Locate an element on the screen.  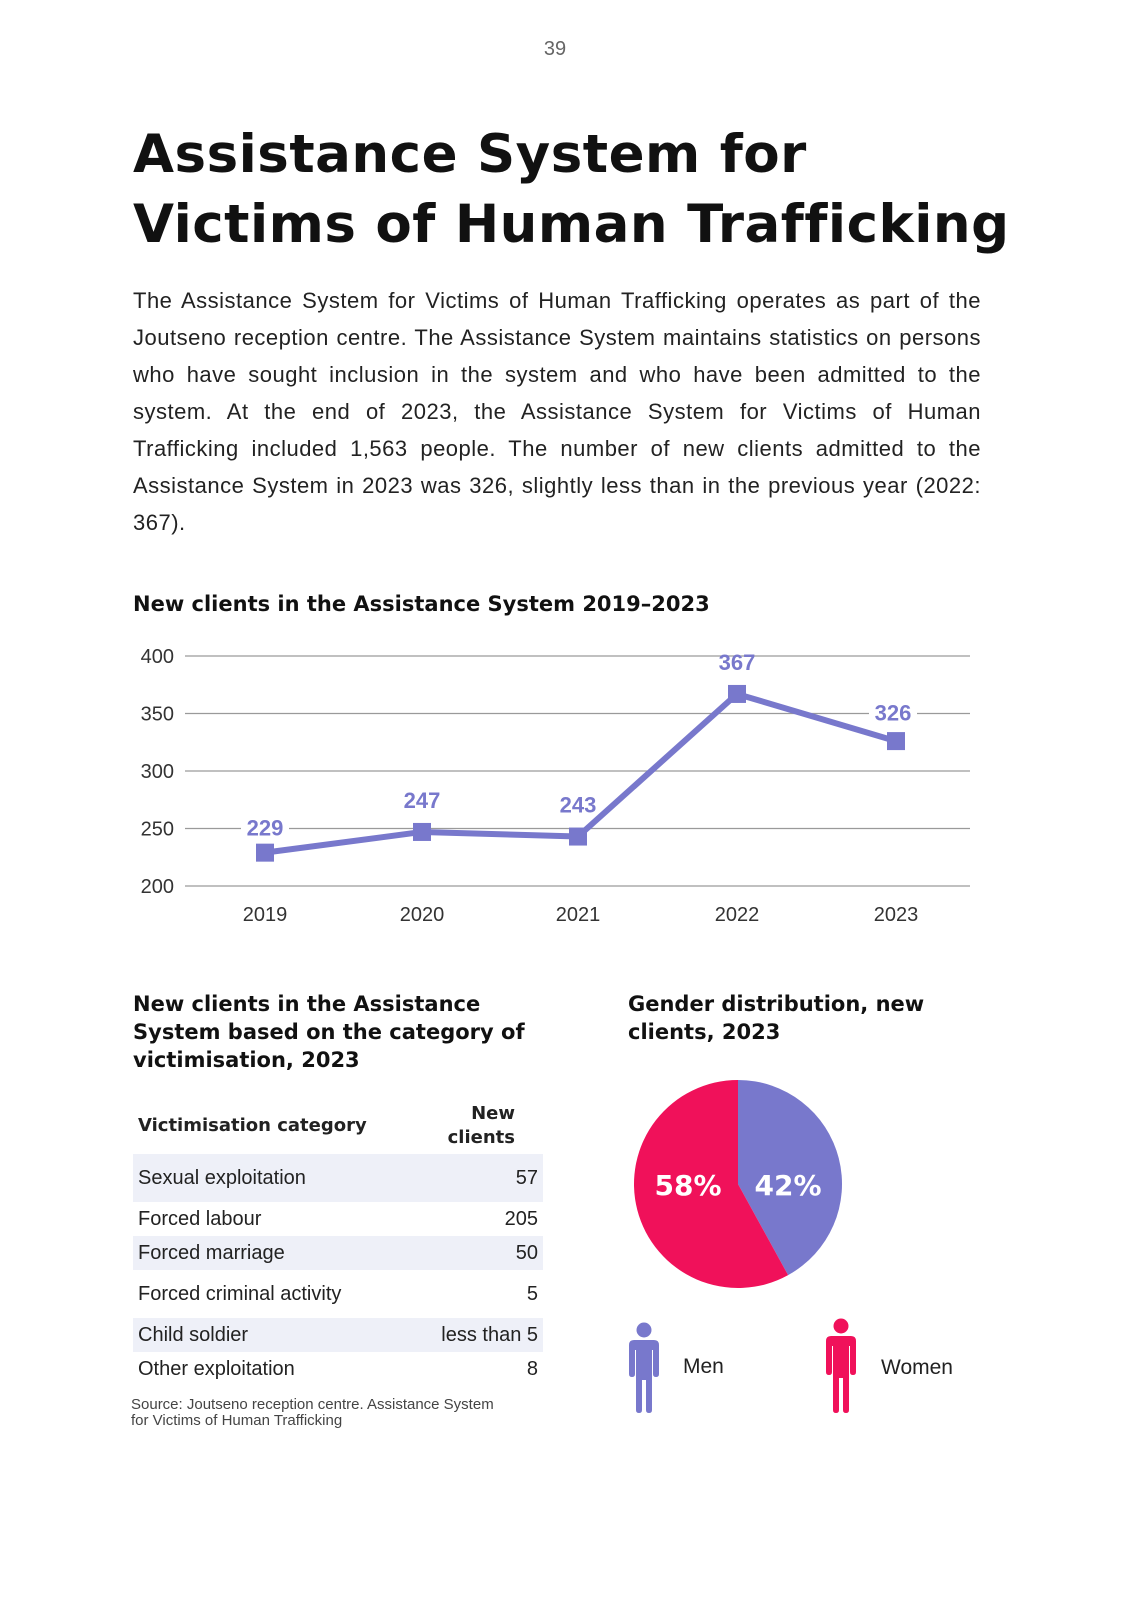
data-label: 229 is located at coordinates (265, 828).